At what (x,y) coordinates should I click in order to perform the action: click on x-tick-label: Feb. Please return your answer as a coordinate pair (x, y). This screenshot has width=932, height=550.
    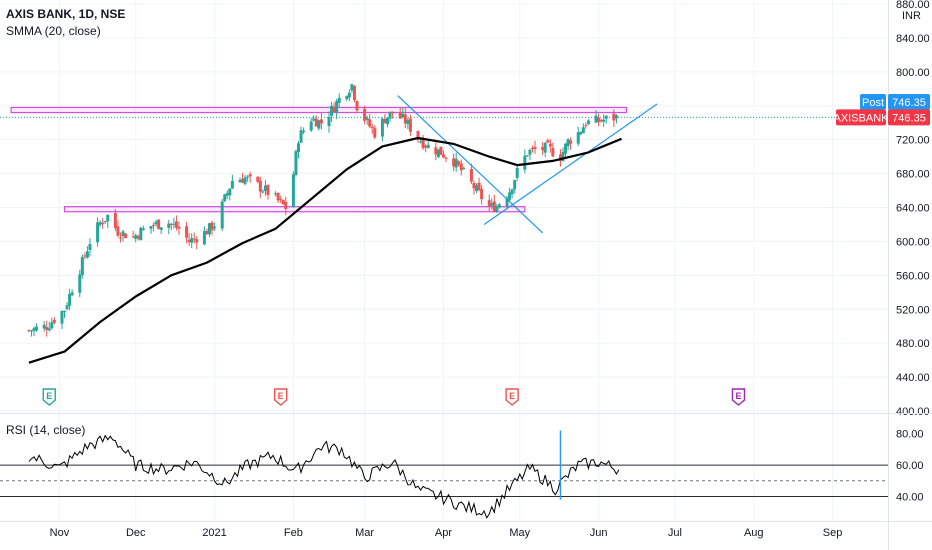
    Looking at the image, I should click on (293, 533).